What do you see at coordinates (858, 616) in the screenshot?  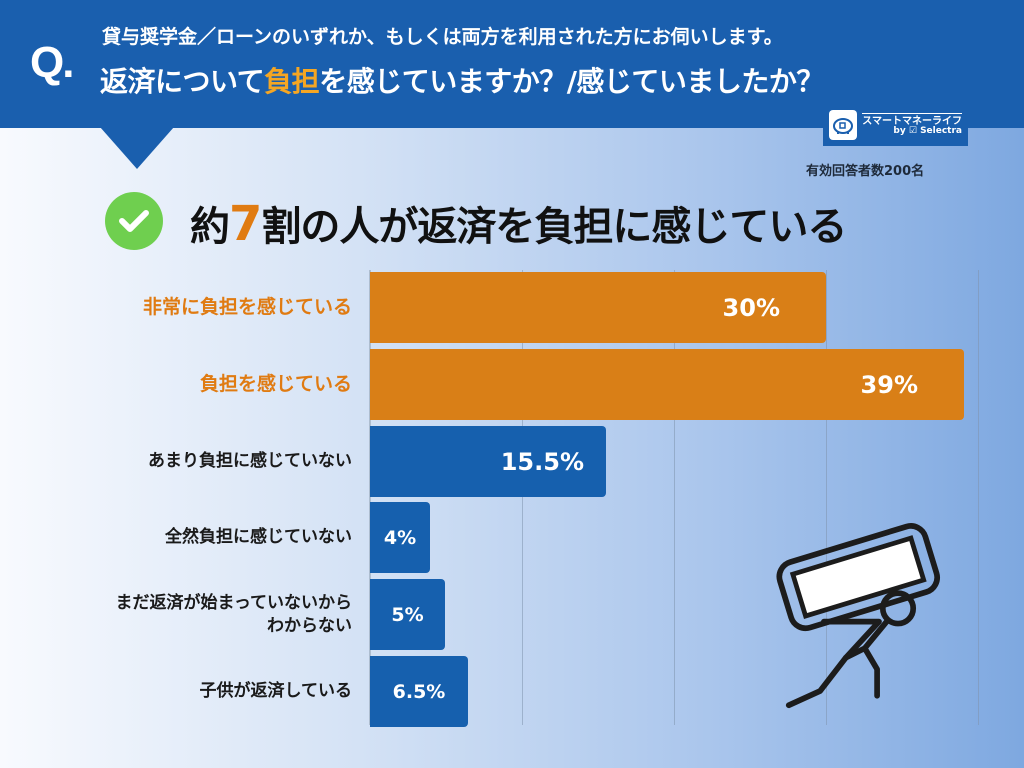 I see `burdened-person-icon` at bounding box center [858, 616].